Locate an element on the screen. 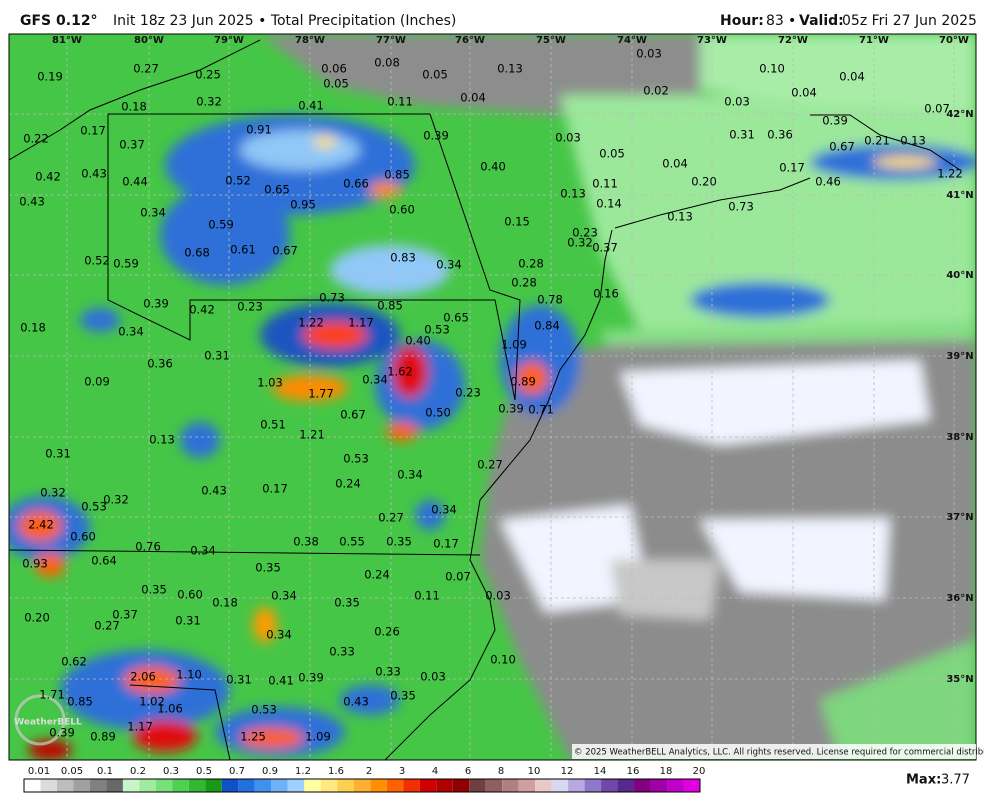 This screenshot has width=984, height=808. longitude-label: 80°W is located at coordinates (149, 40).